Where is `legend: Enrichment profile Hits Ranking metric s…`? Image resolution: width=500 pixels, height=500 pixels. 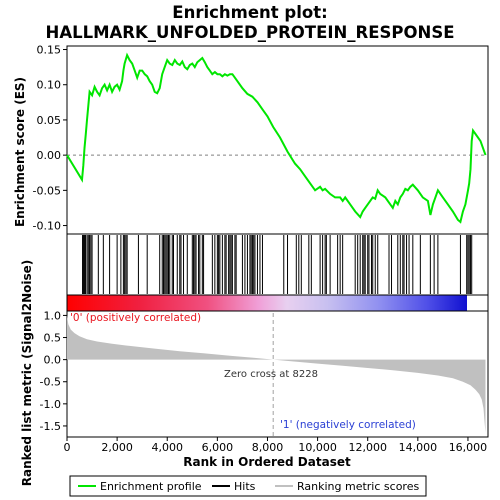 legend: Enrichment profile Hits Ranking metric s… is located at coordinates (248, 486).